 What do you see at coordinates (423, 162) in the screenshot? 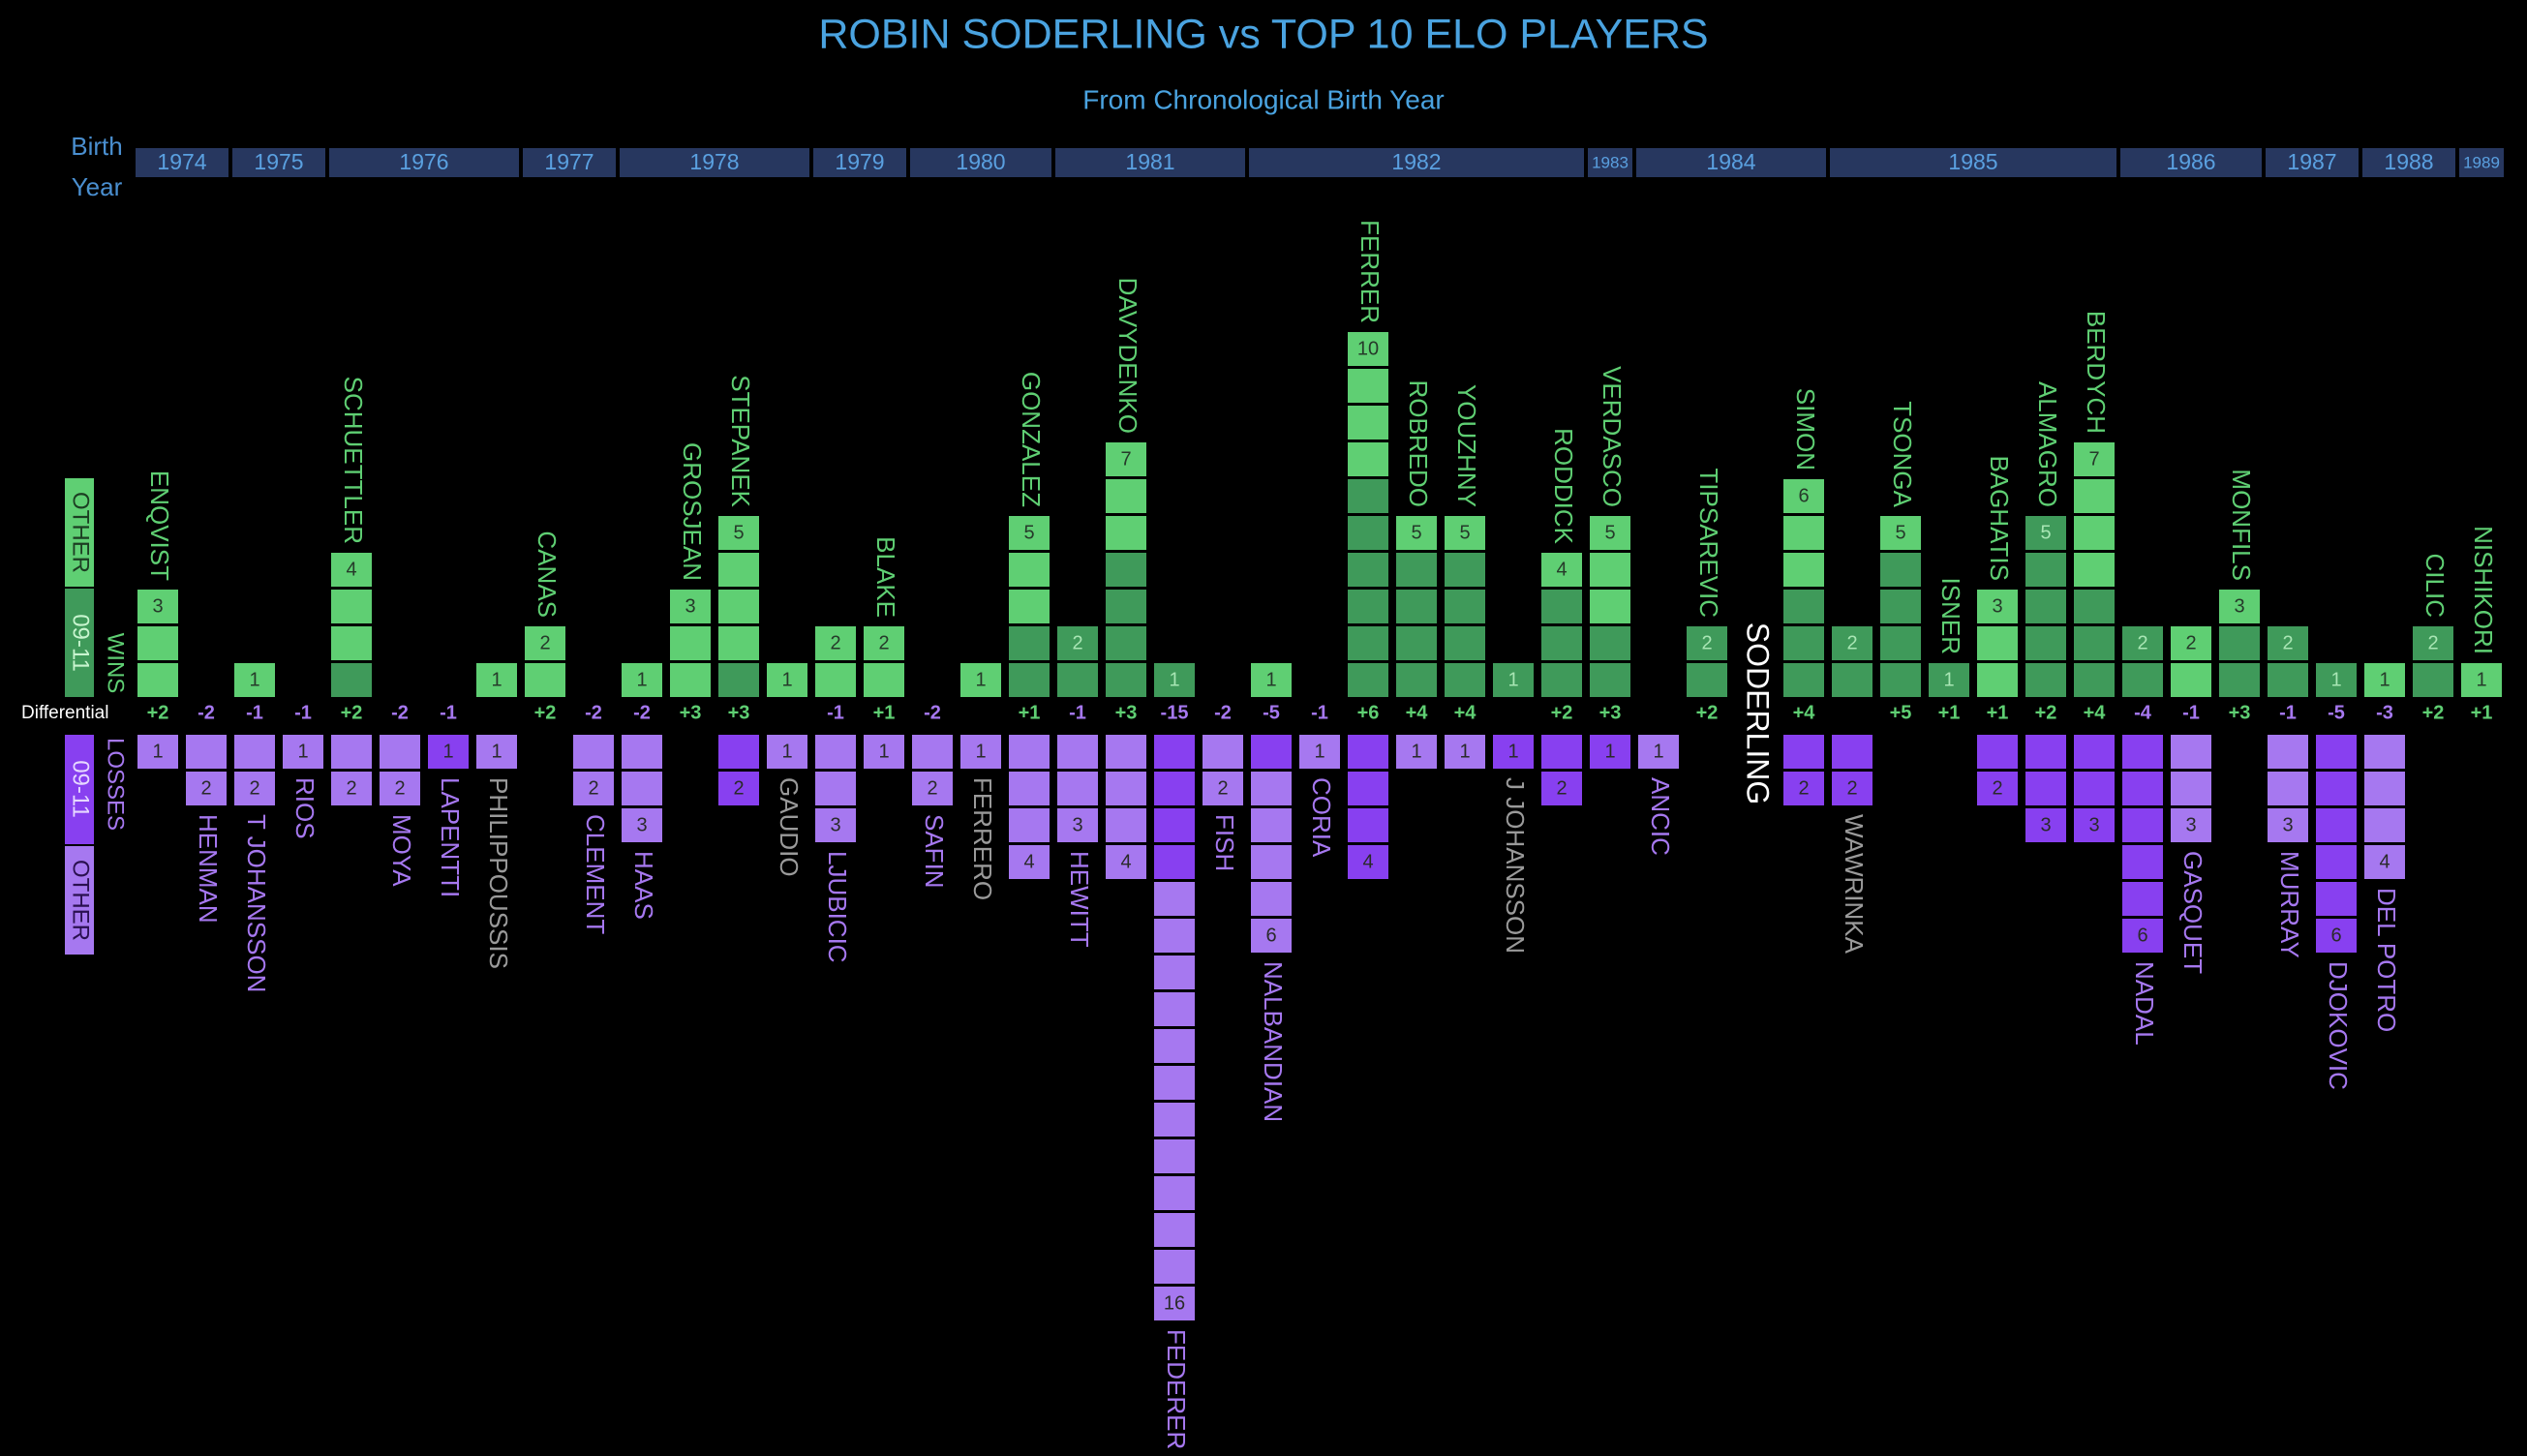
I see `year-label: 1976` at bounding box center [423, 162].